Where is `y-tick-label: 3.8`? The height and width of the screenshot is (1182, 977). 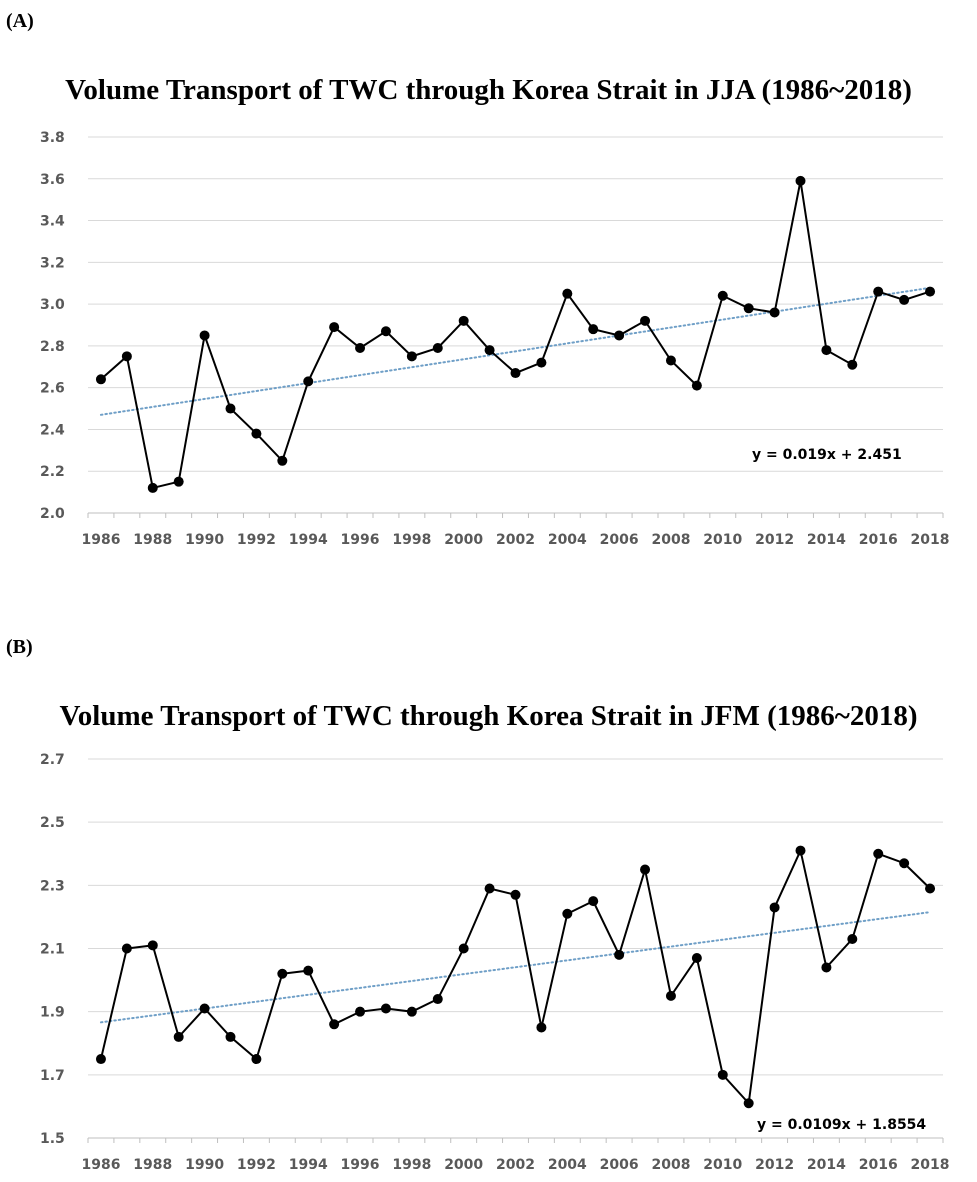
y-tick-label: 3.8 is located at coordinates (52, 138).